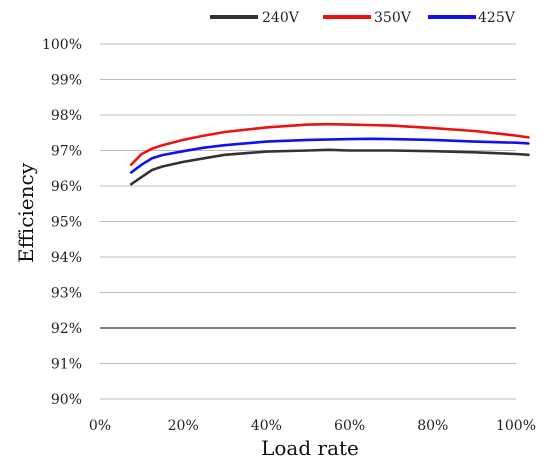 The width and height of the screenshot is (550, 463). What do you see at coordinates (66, 81) in the screenshot?
I see `y-tick-label: 99%` at bounding box center [66, 81].